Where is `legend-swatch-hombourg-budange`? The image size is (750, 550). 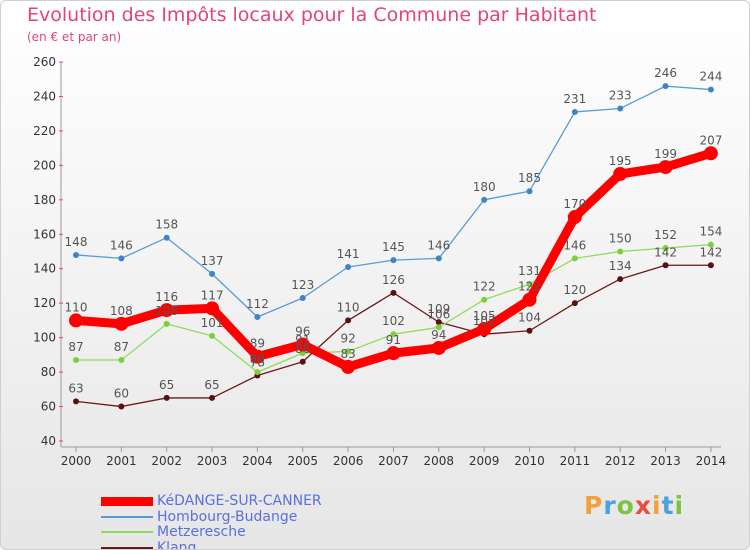
legend-swatch-hombourg-budange is located at coordinates (127, 516).